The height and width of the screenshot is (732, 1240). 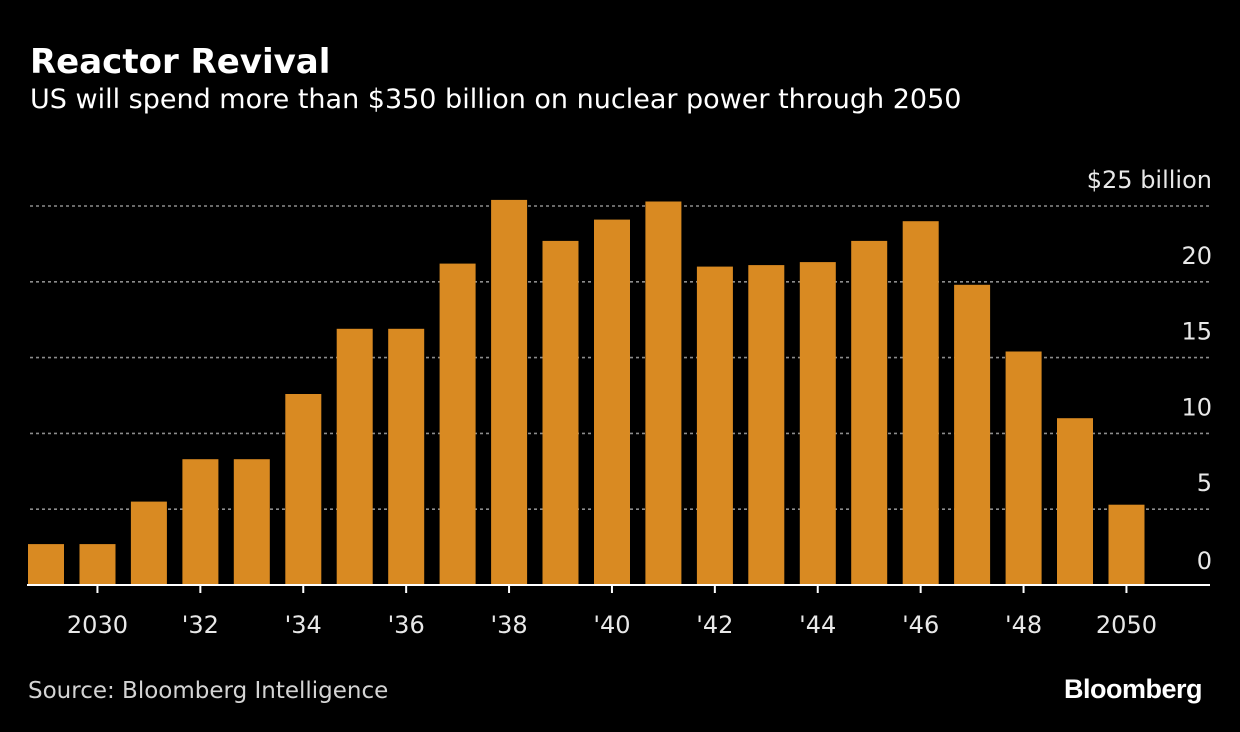 What do you see at coordinates (663, 393) in the screenshot?
I see `bar-2041` at bounding box center [663, 393].